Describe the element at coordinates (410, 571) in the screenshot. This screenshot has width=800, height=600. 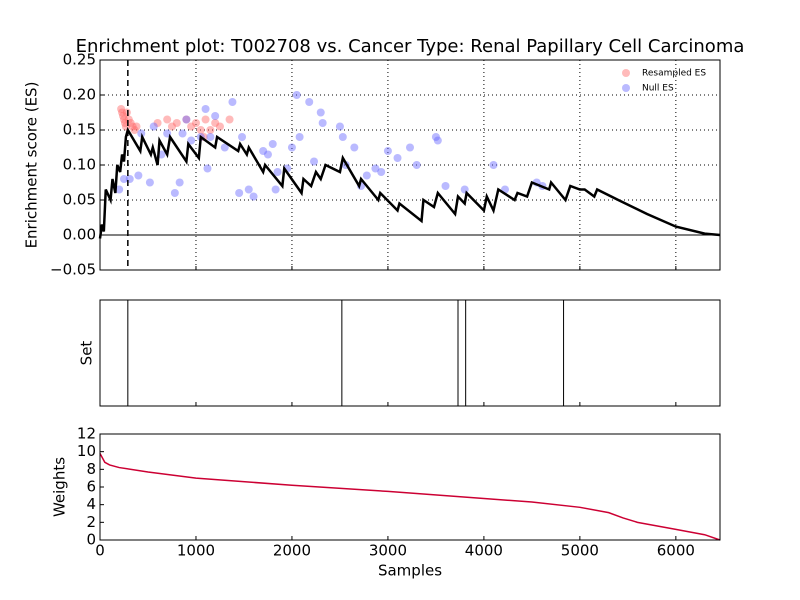
I see `x-axis-label: Samples` at that location.